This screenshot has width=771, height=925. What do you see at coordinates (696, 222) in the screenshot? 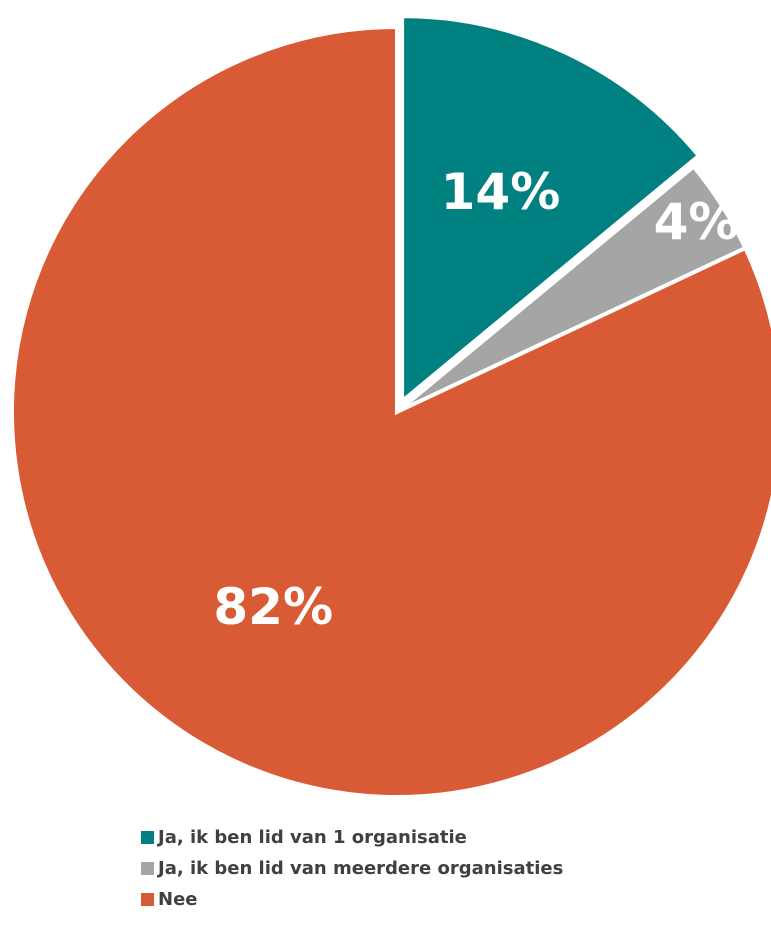
I see `pie-data-label-1: 4%` at bounding box center [696, 222].